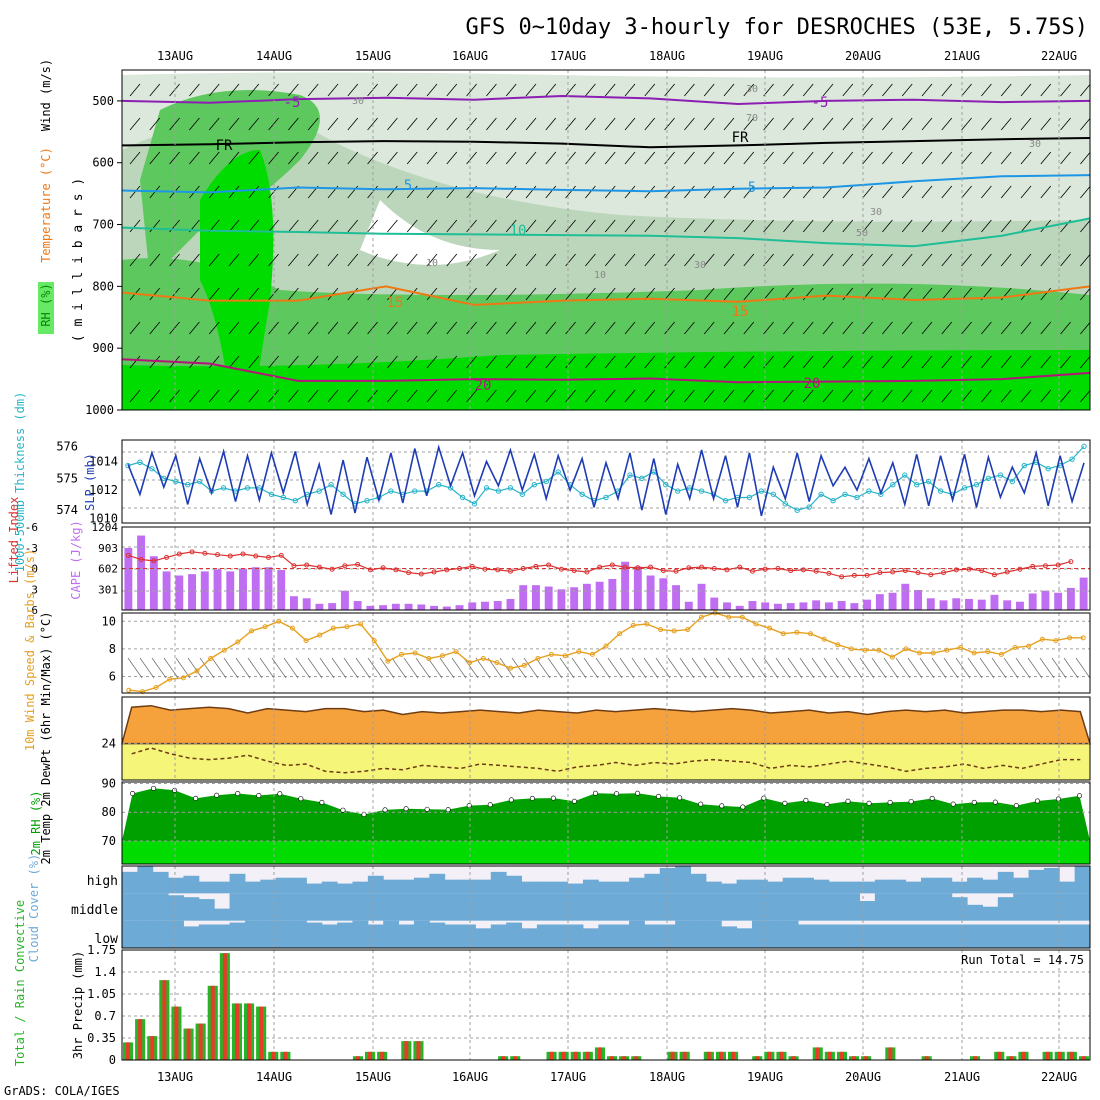 The width and height of the screenshot is (1100, 1100). Describe the element at coordinates (606, 724) in the screenshot. I see `temp-area` at that location.